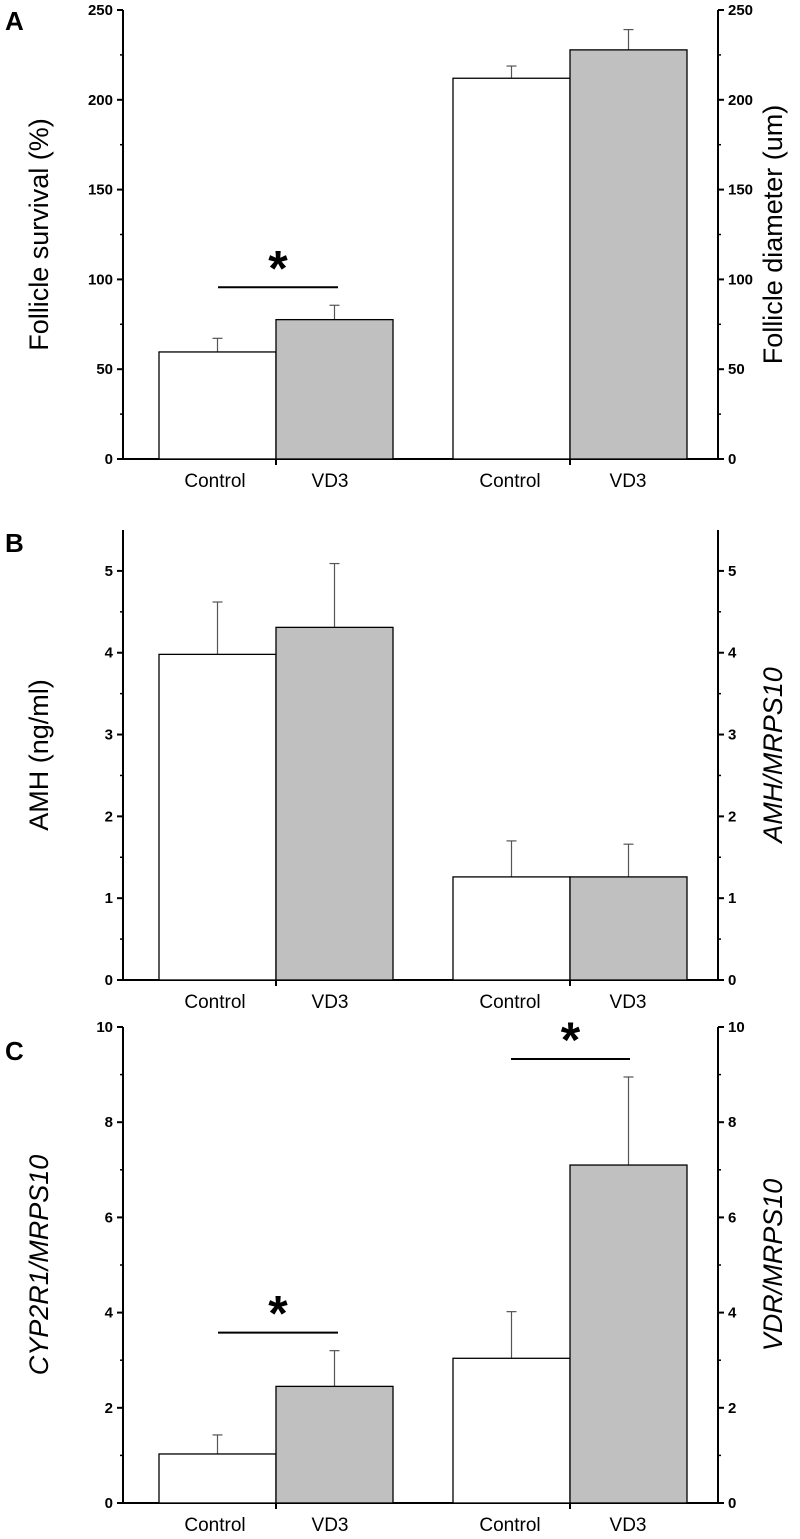 Image resolution: width=800 pixels, height=1539 pixels. Describe the element at coordinates (100, 10) in the screenshot. I see `left-tick-label: 250` at that location.